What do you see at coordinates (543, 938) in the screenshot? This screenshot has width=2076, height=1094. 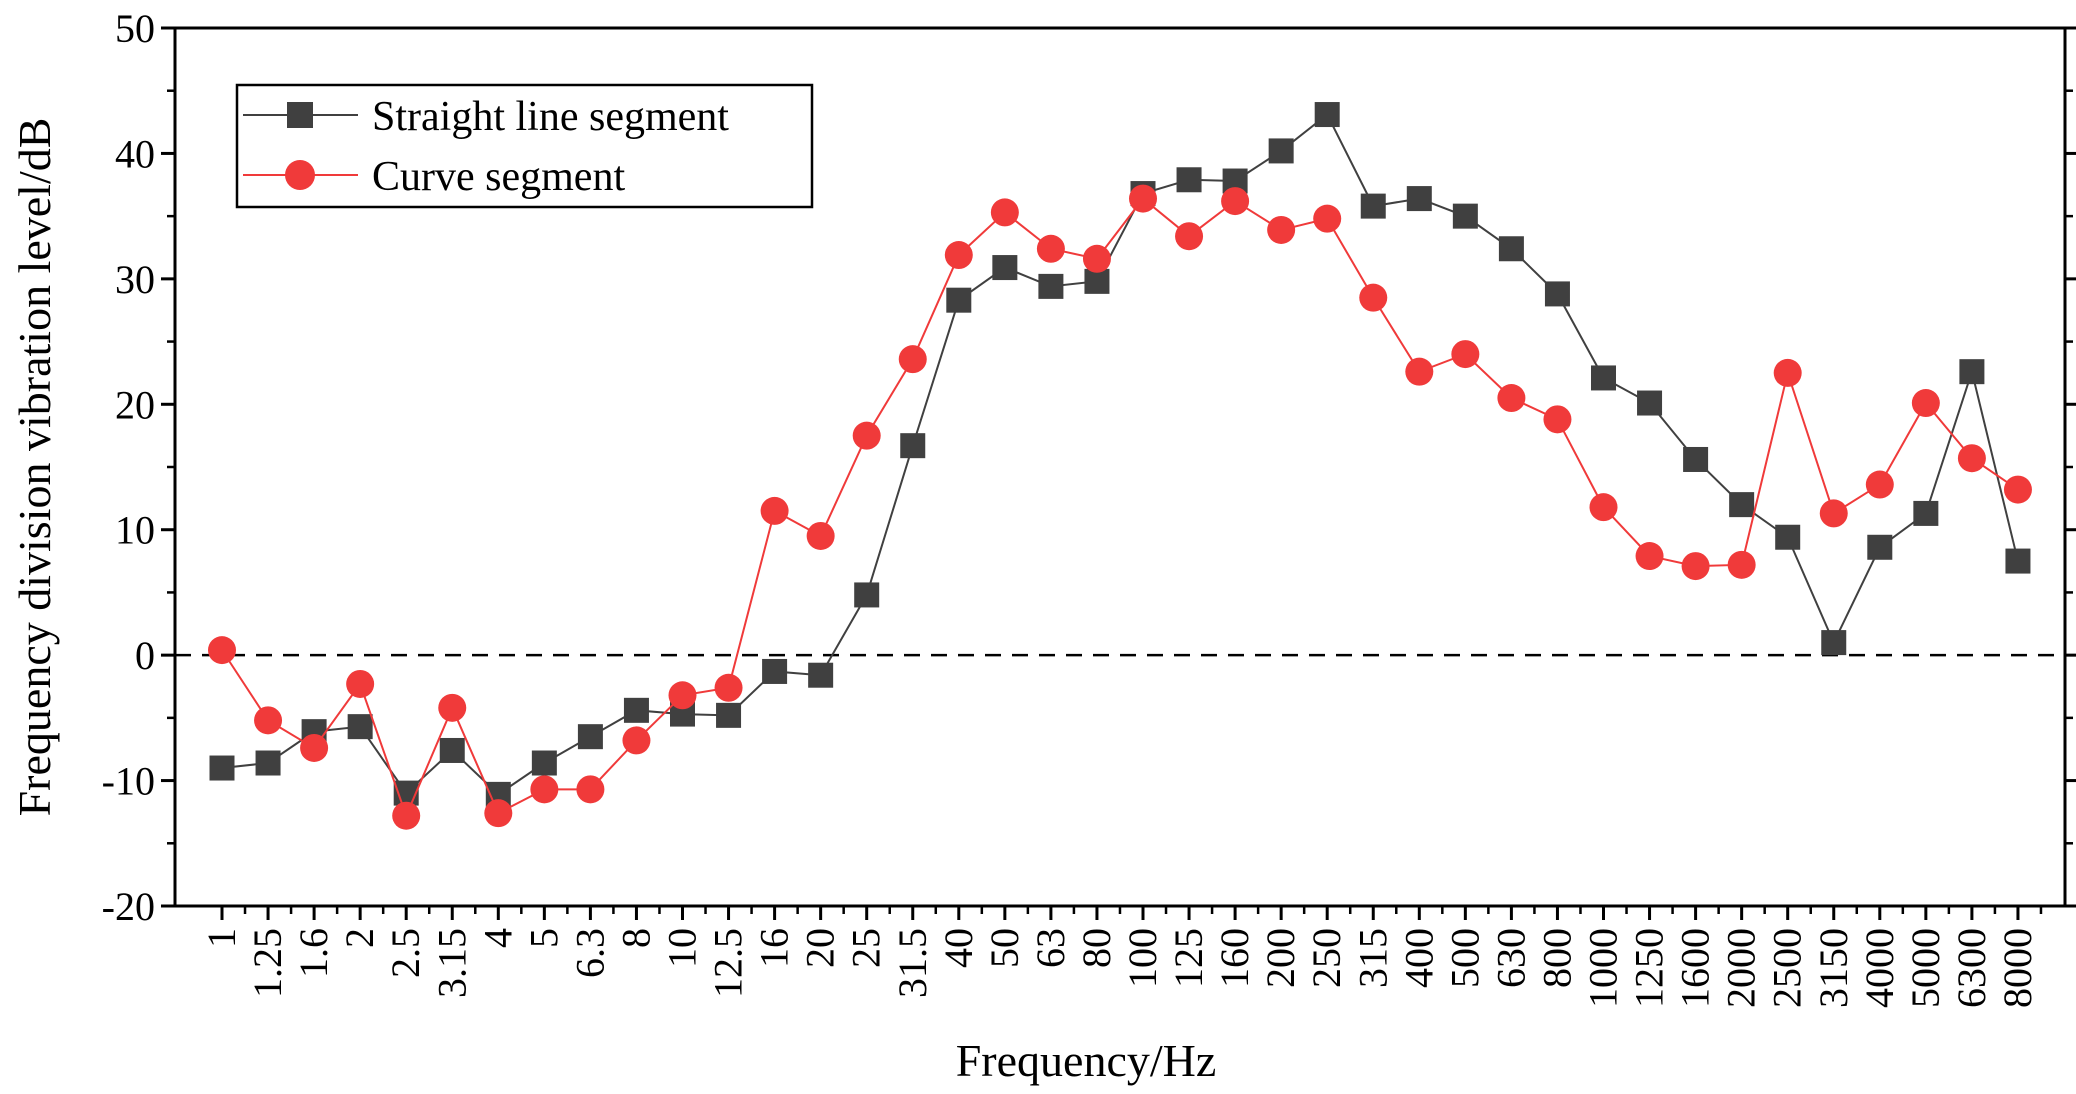 I see `x-tick-label: 5` at bounding box center [543, 938].